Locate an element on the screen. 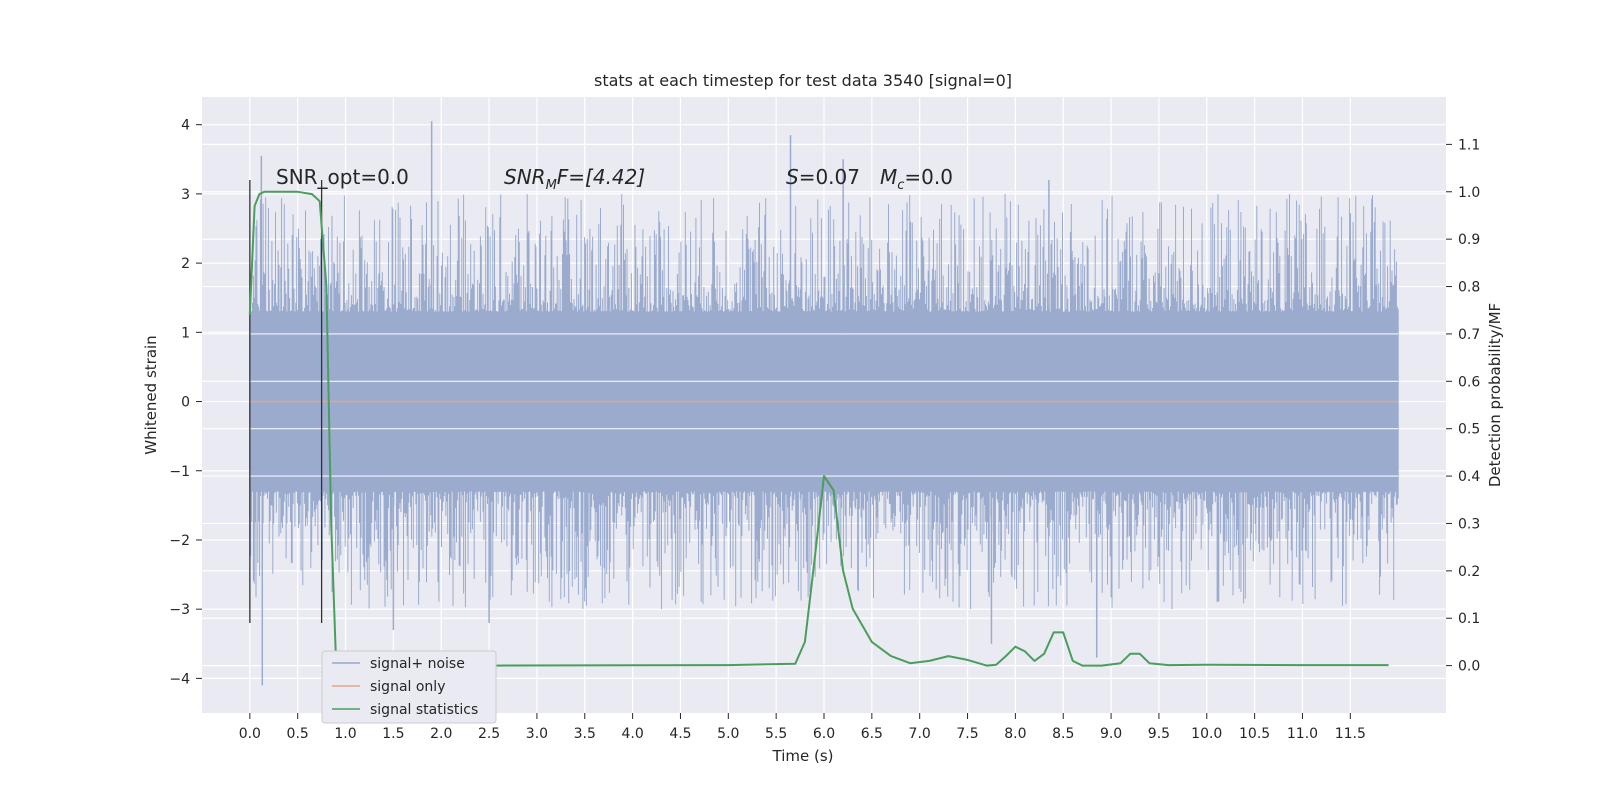  x-tick-label: 8.0 is located at coordinates (1015, 734).